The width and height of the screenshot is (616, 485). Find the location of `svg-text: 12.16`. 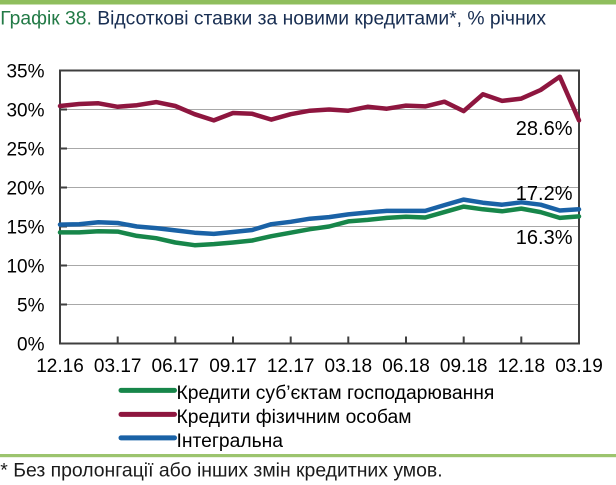

svg-text: 12.16 is located at coordinates (60, 366).